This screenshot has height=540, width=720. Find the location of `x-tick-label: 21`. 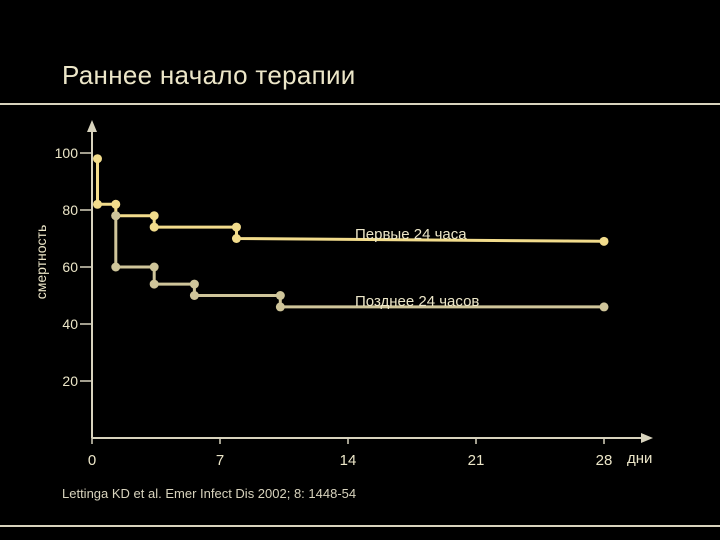

x-tick-label: 21 is located at coordinates (476, 460).